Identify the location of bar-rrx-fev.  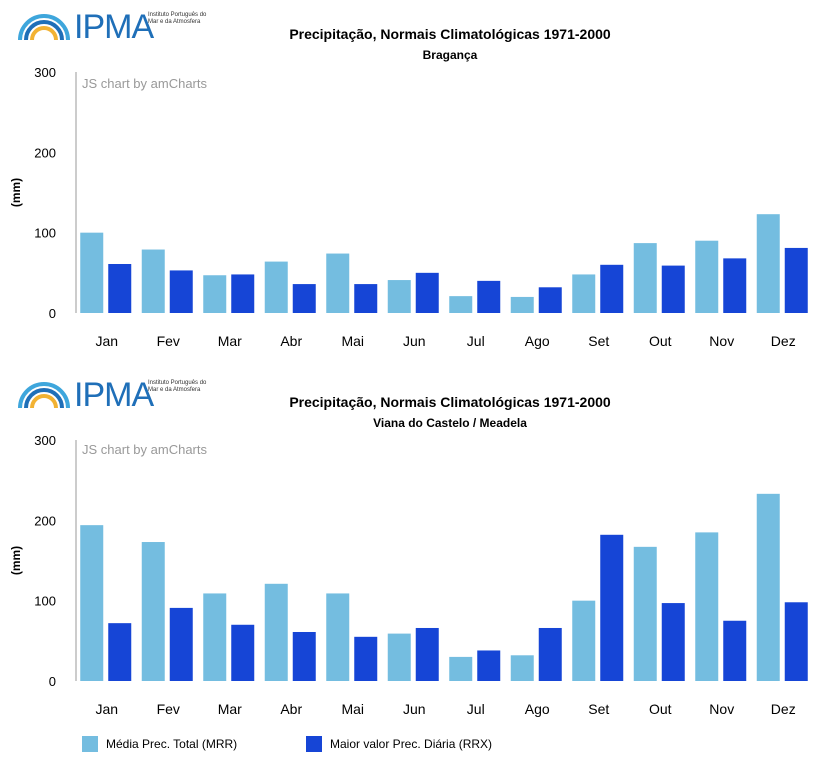
(181, 291).